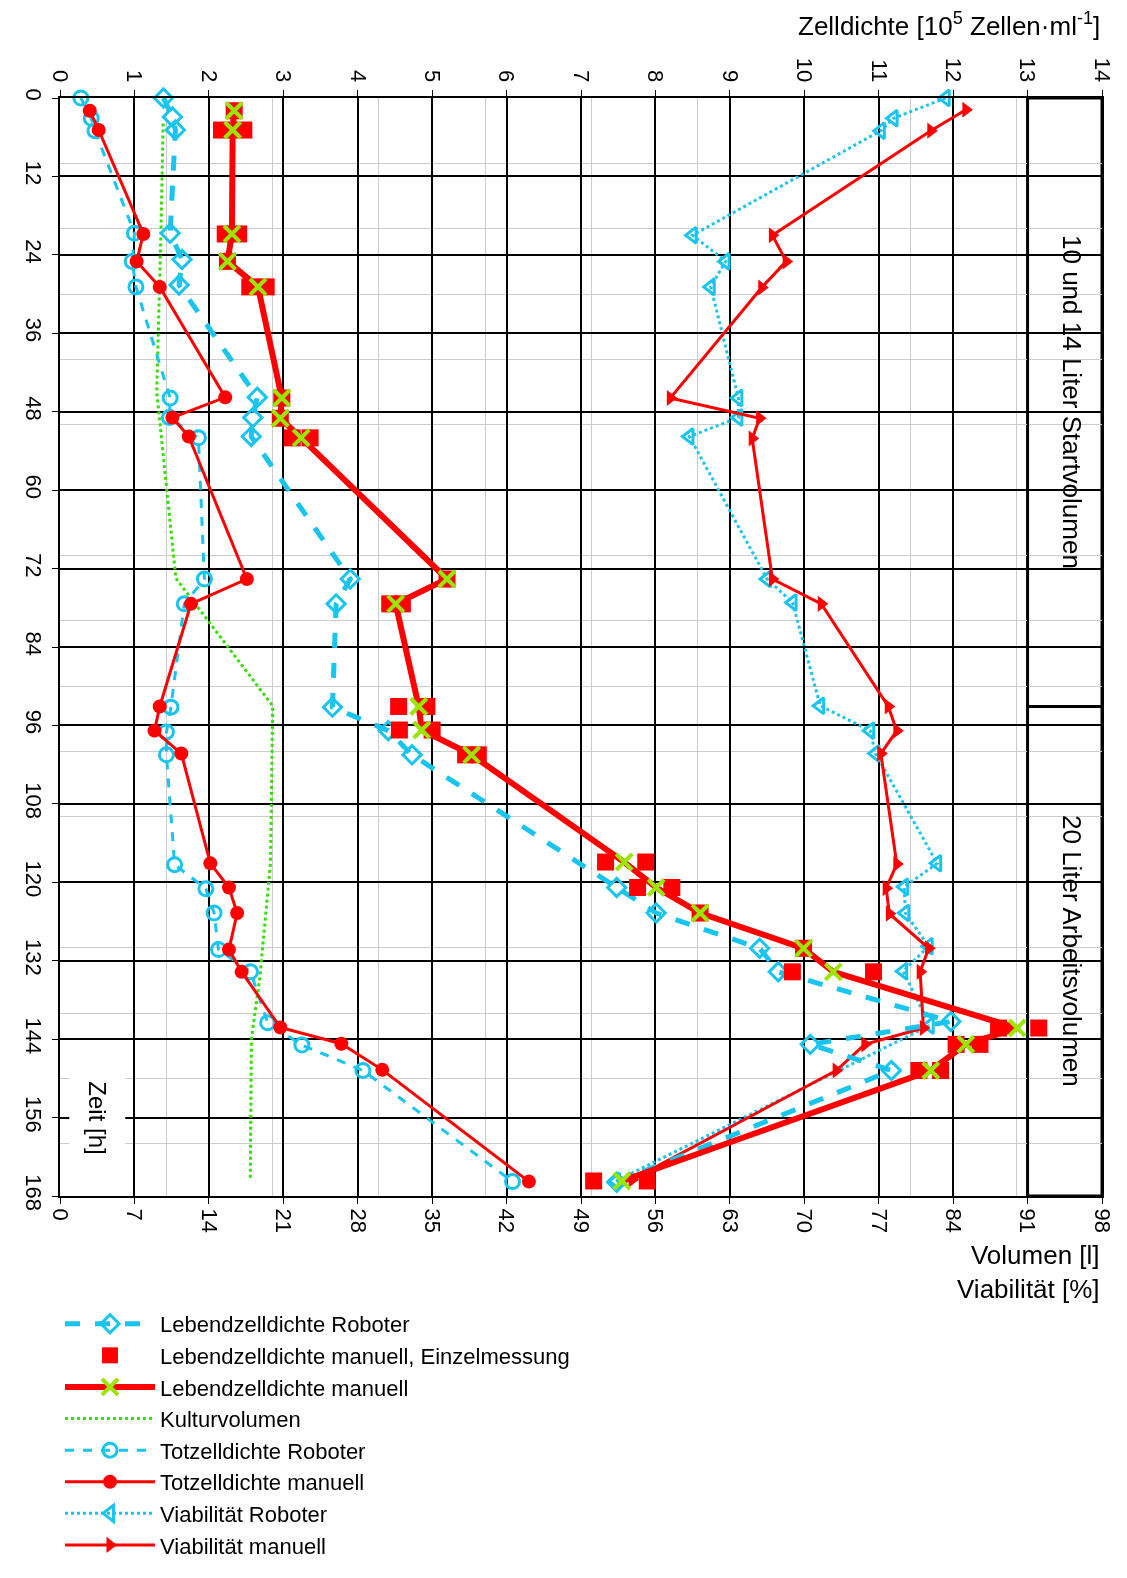 This screenshot has width=1127, height=1578. What do you see at coordinates (285, 1325) in the screenshot?
I see `legend-label: Lebendzelldichte Roboter` at bounding box center [285, 1325].